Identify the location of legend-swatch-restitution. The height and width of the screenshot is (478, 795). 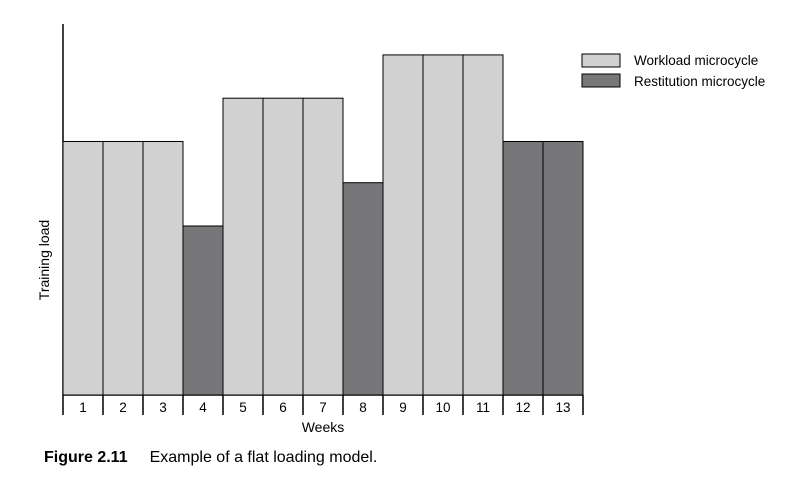
(601, 80).